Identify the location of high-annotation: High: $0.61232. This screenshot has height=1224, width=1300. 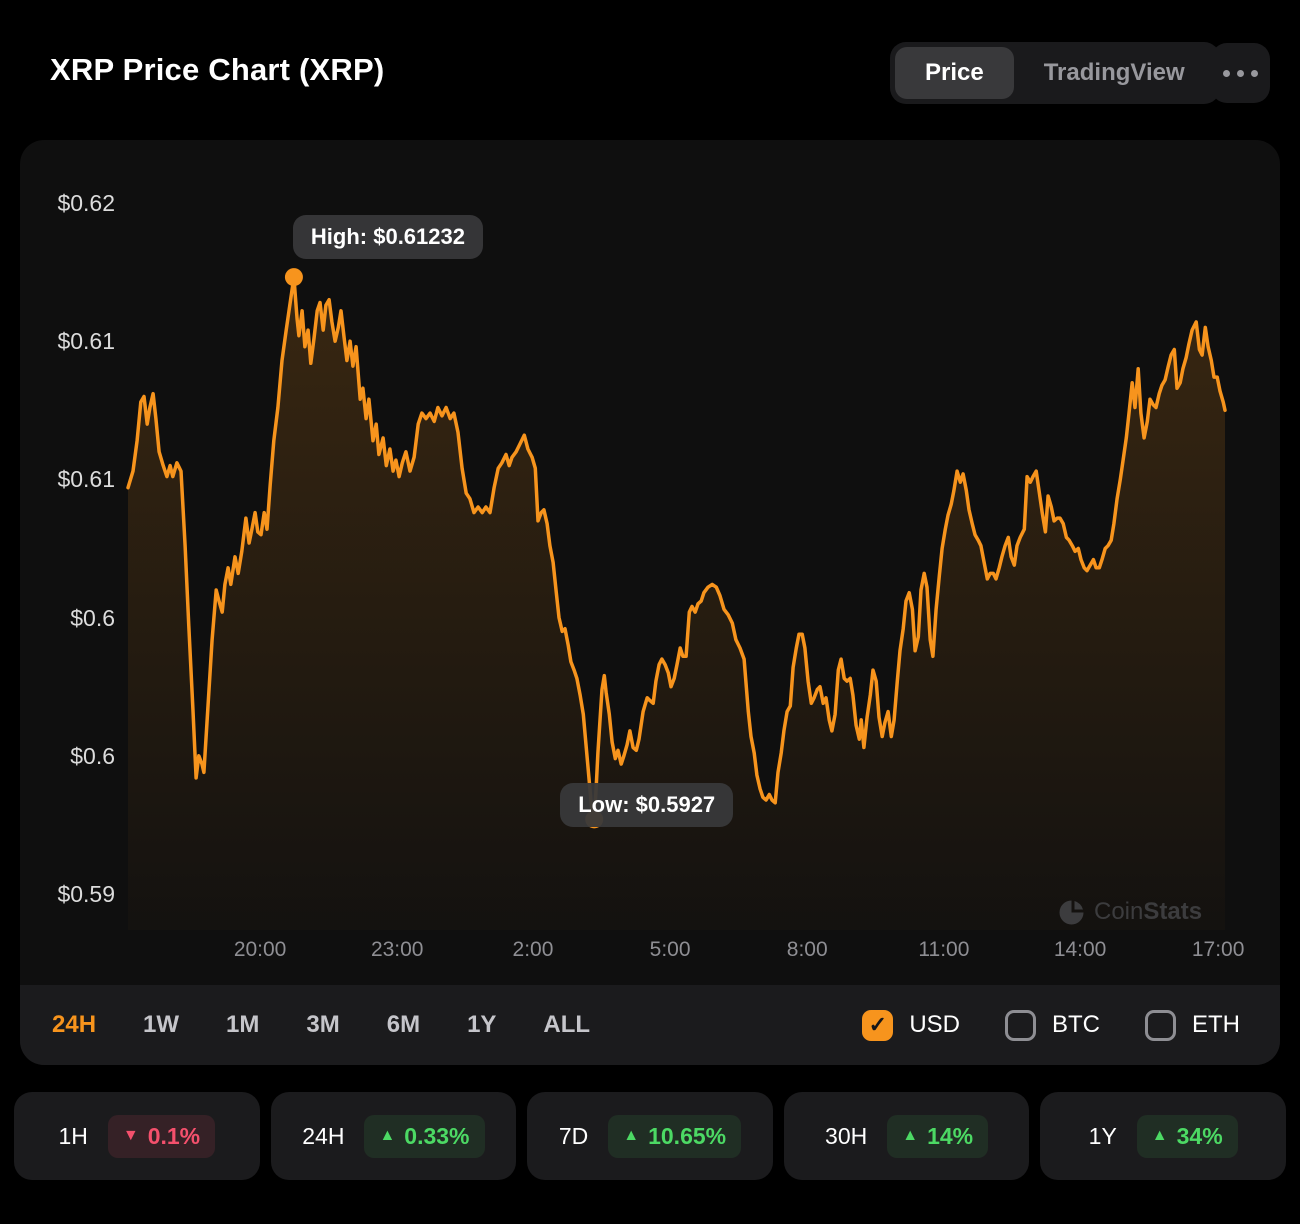
(387, 237).